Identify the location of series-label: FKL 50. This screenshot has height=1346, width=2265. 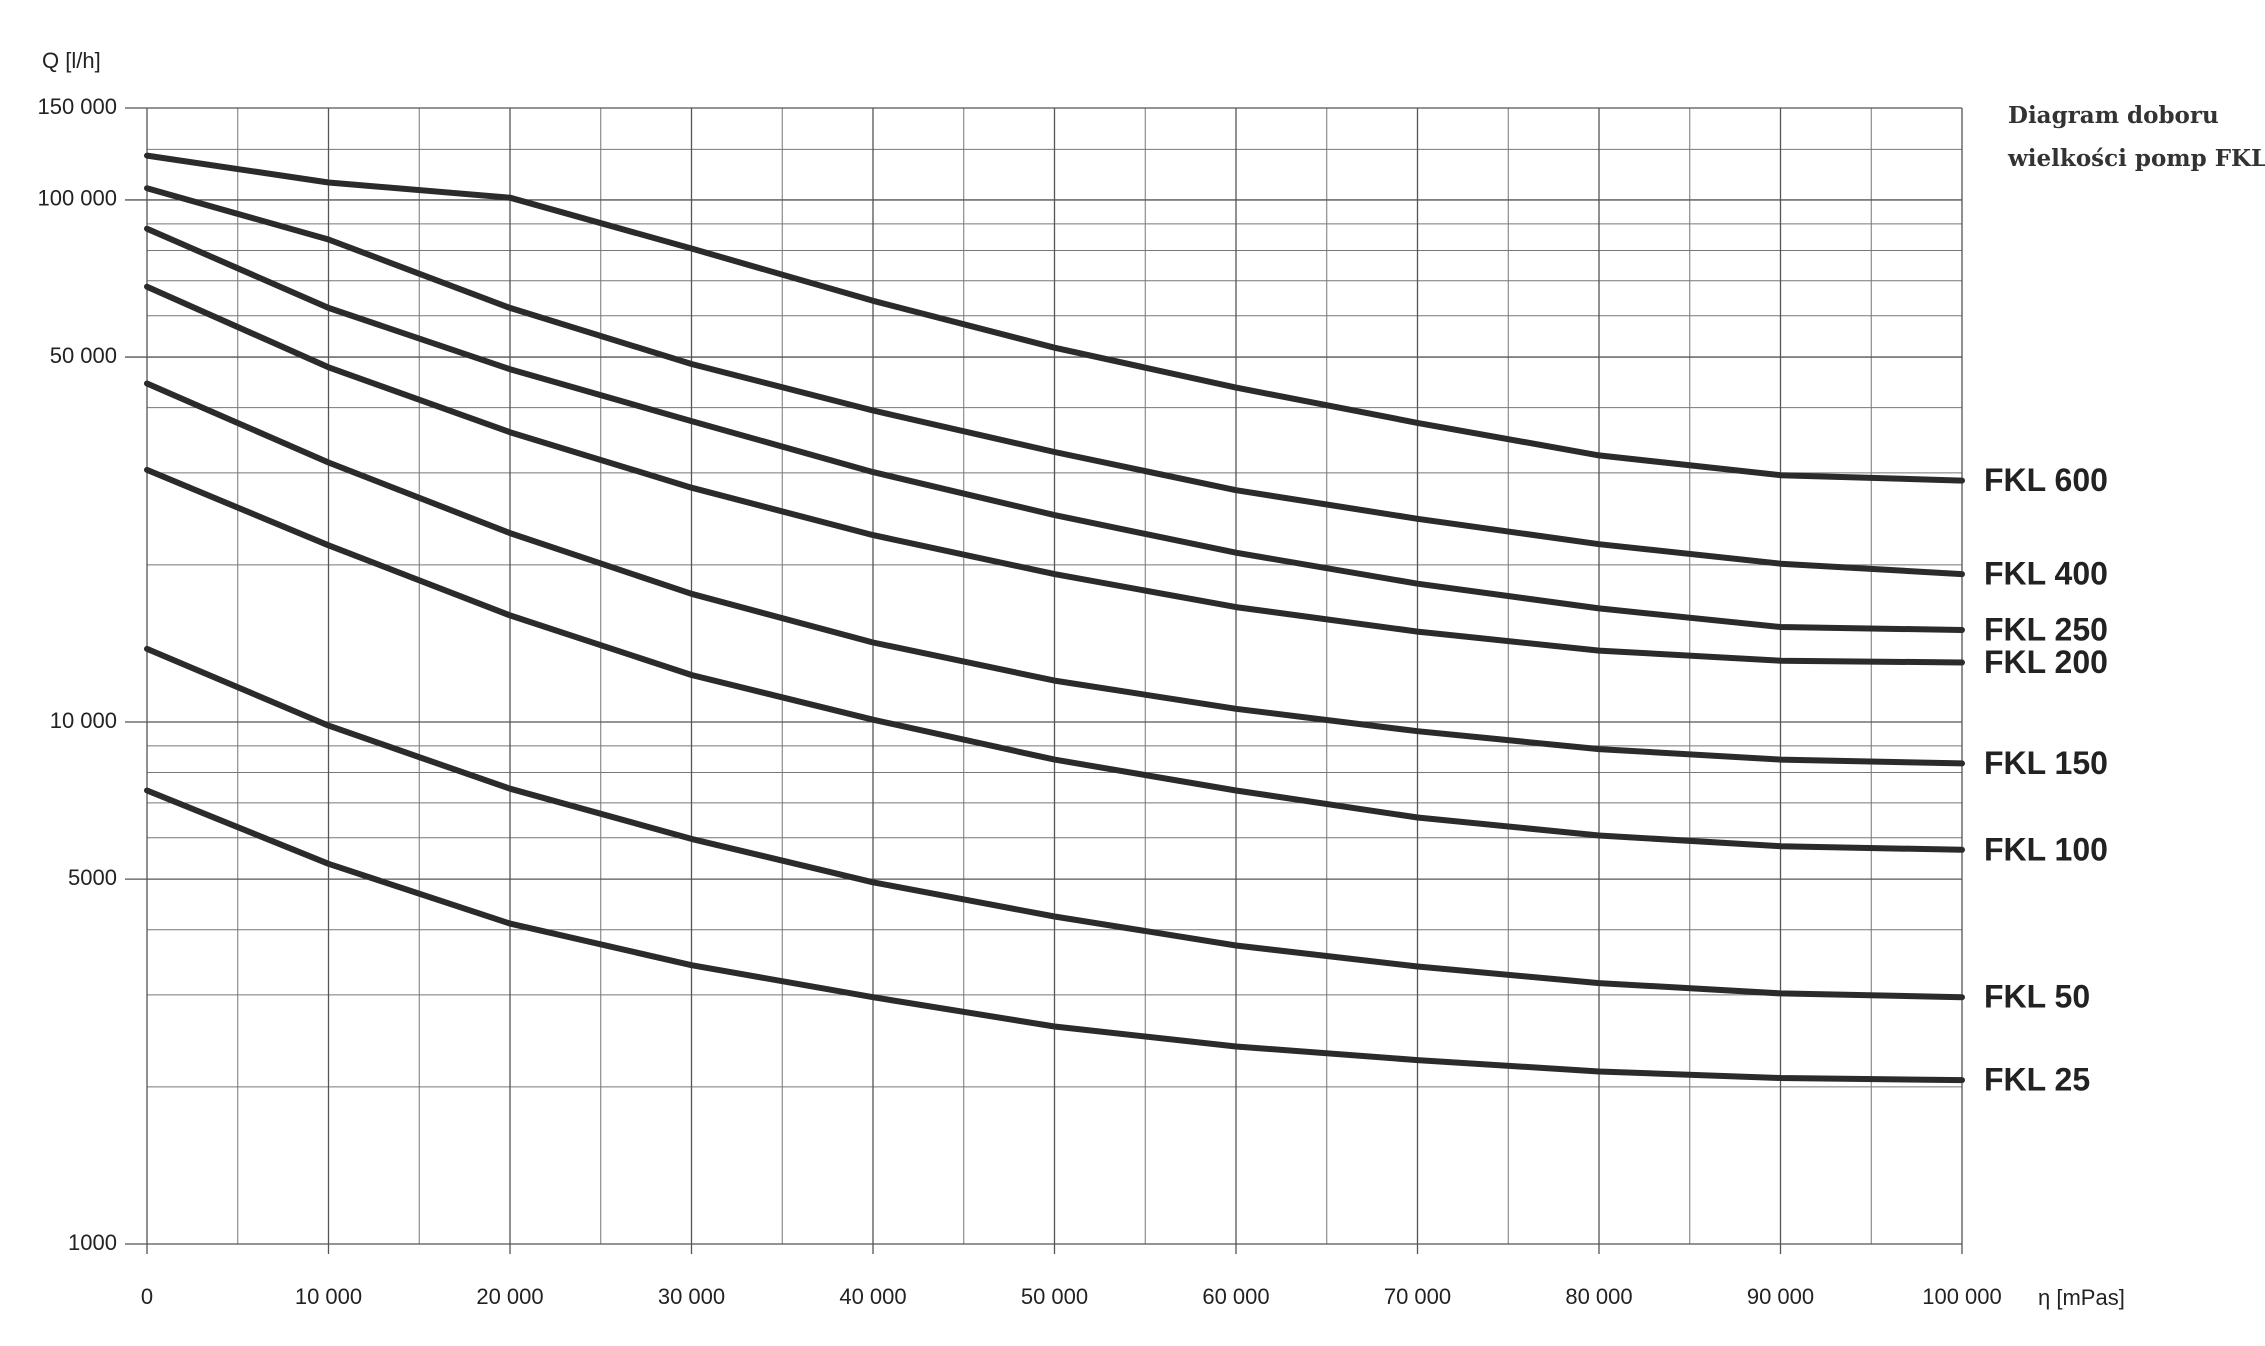
(2037, 997).